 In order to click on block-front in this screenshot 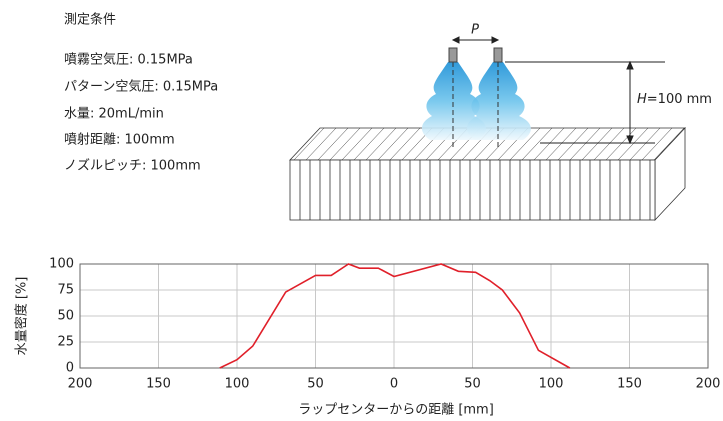, I will do `click(472, 190)`.